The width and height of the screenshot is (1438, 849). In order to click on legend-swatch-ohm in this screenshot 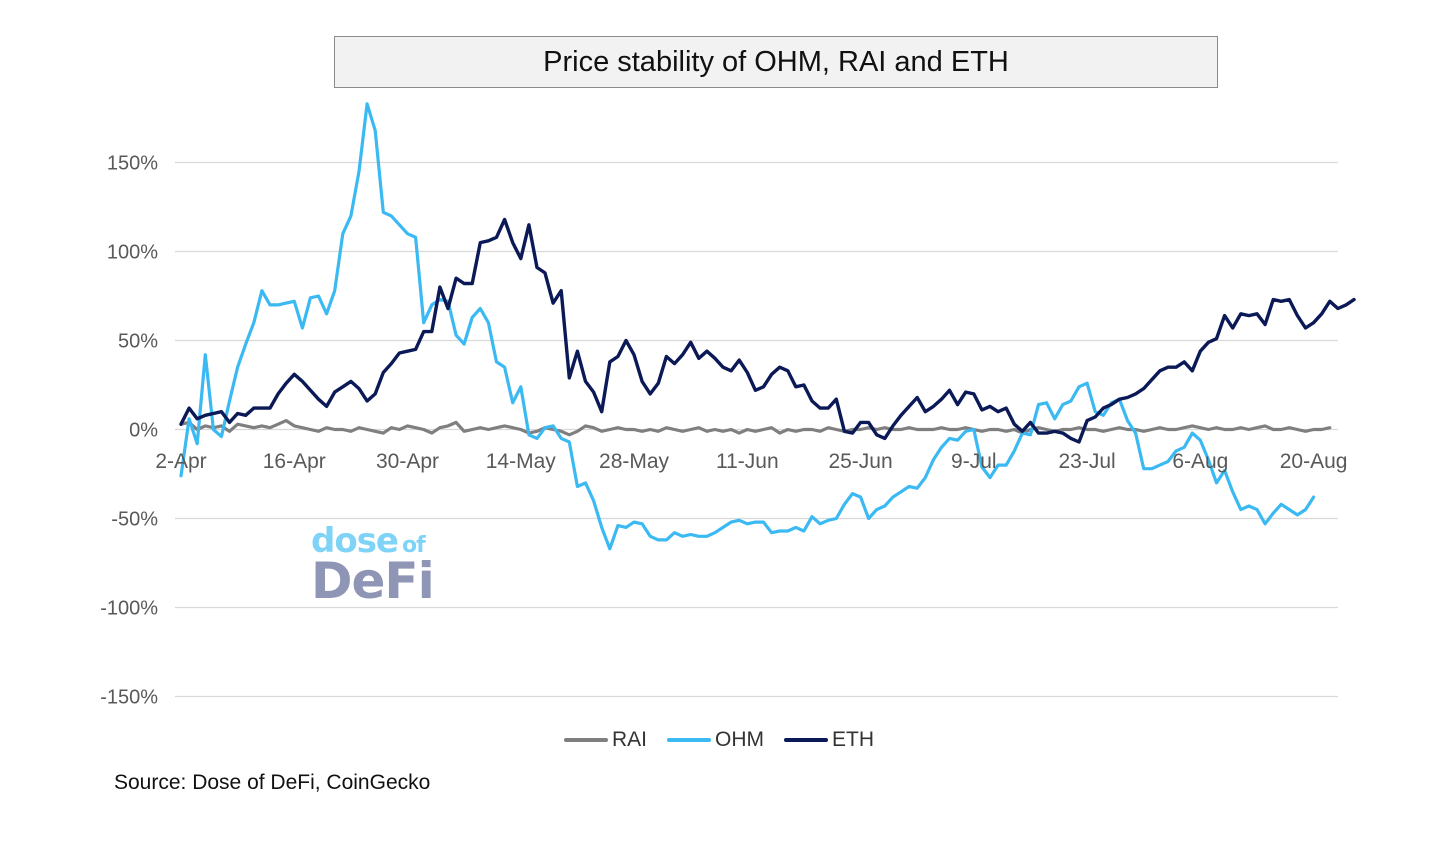, I will do `click(689, 740)`.